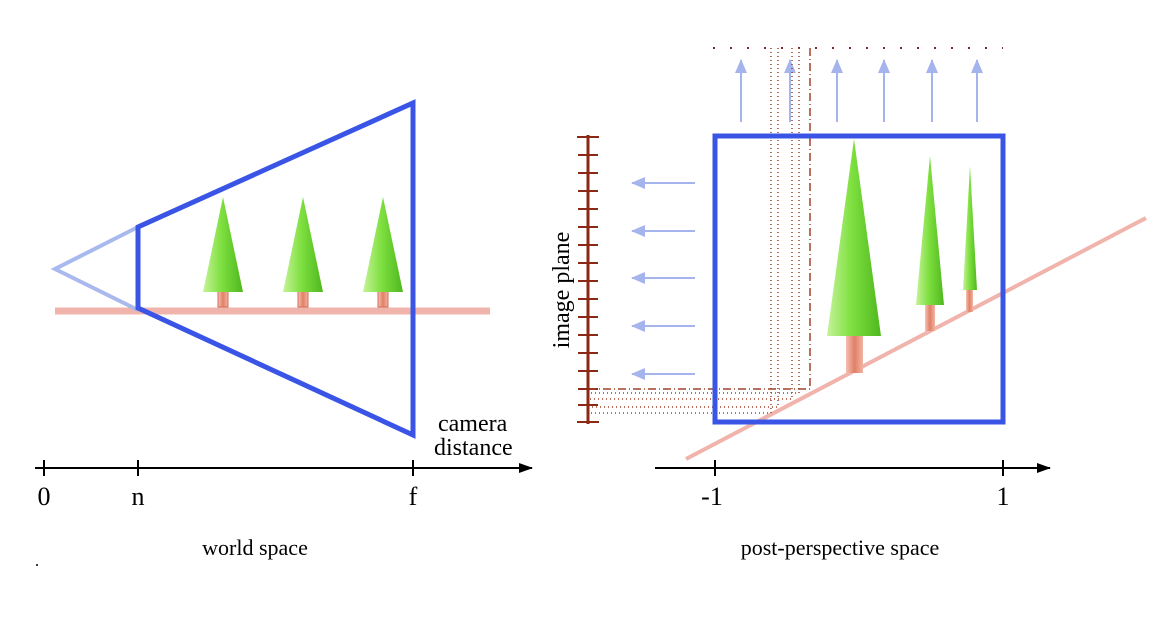 The image size is (1176, 634). I want to click on axis-label-line1: camera, so click(473, 424).